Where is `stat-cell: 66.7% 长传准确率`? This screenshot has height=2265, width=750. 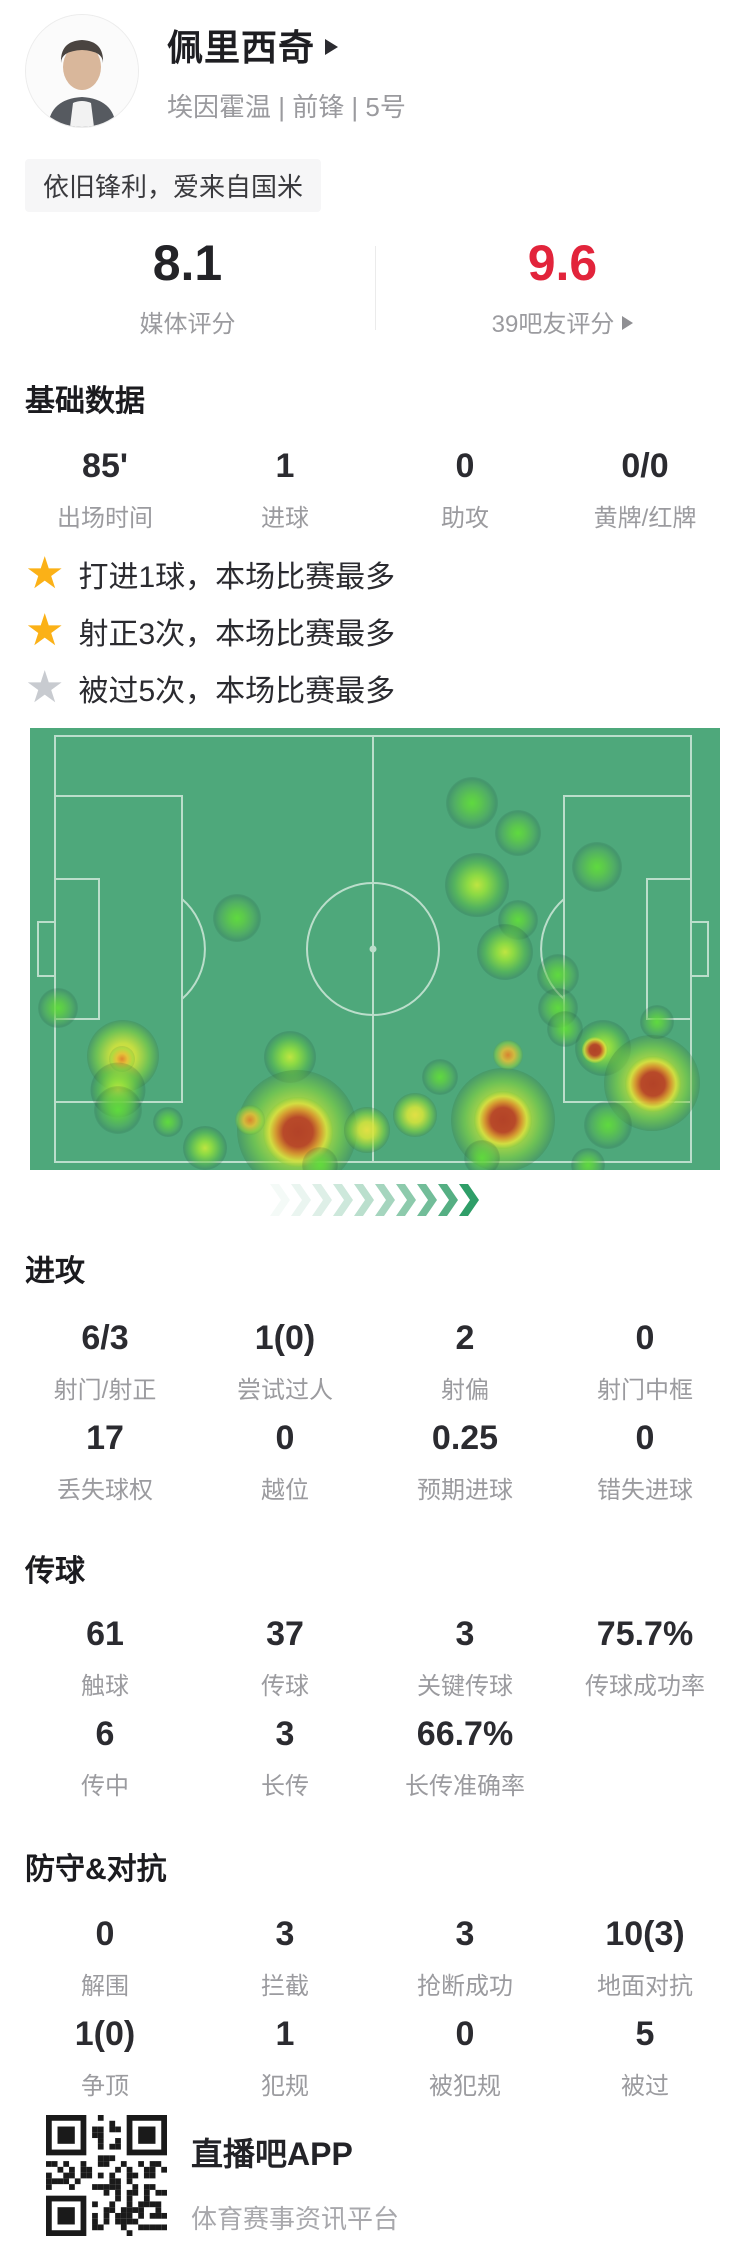
stat-cell: 66.7% 长传准确率 is located at coordinates (465, 1757).